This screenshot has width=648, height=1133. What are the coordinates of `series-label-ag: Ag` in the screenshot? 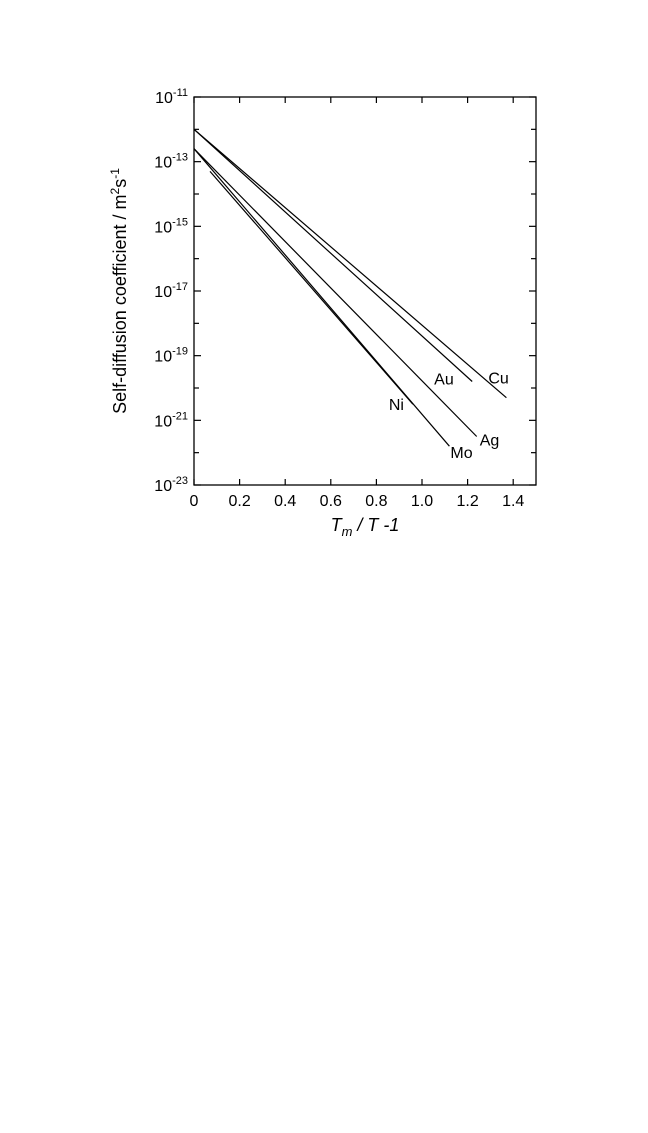 It's located at (490, 441).